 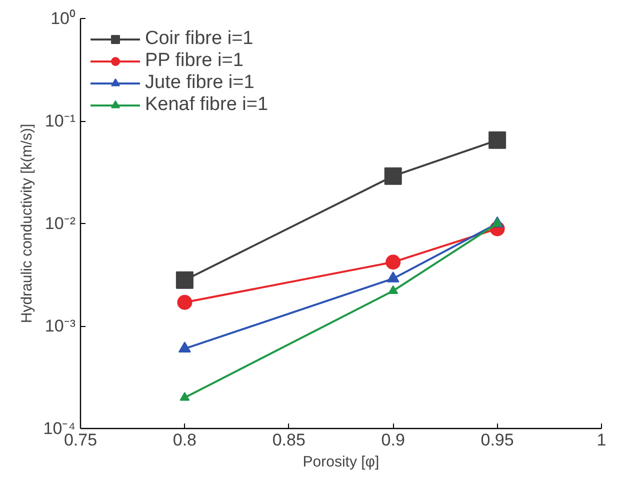 What do you see at coordinates (497, 440) in the screenshot?
I see `x-tick-label: 0.95` at bounding box center [497, 440].